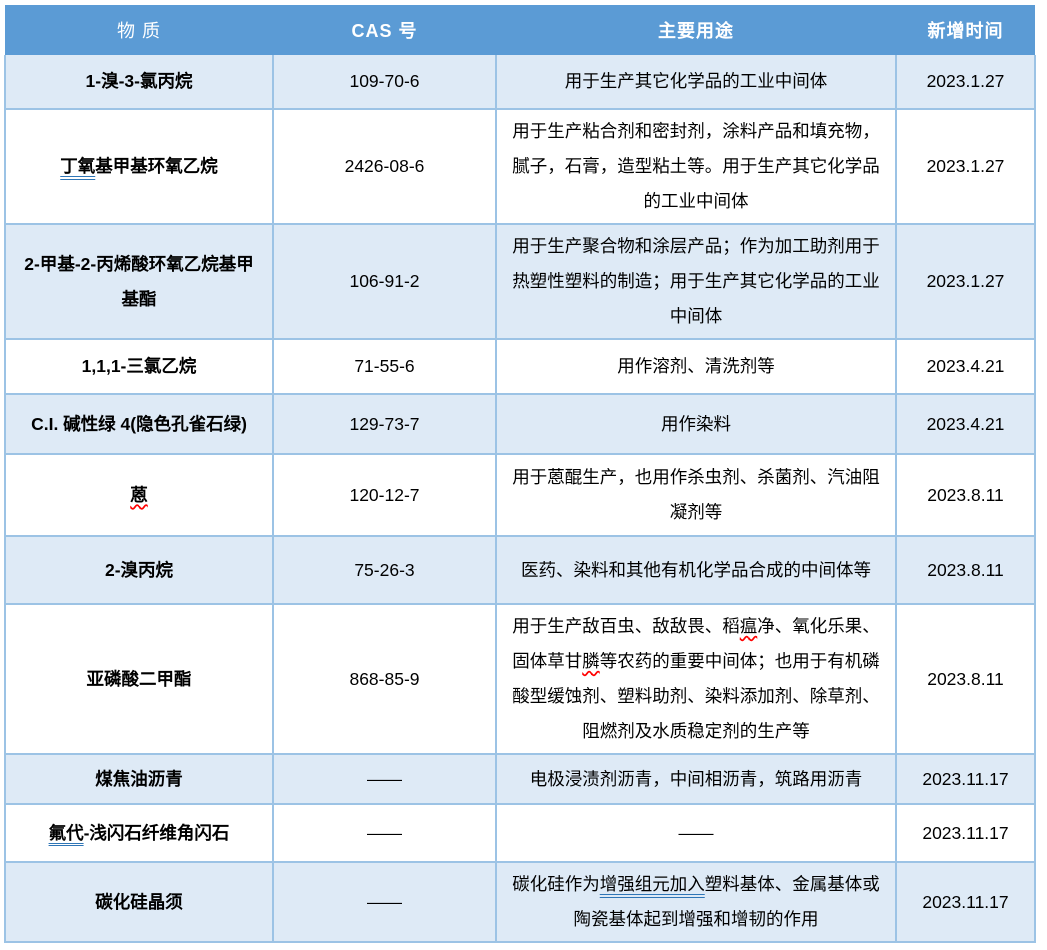  Describe the element at coordinates (384, 166) in the screenshot. I see `cas-cell: 2426-08-6` at that location.